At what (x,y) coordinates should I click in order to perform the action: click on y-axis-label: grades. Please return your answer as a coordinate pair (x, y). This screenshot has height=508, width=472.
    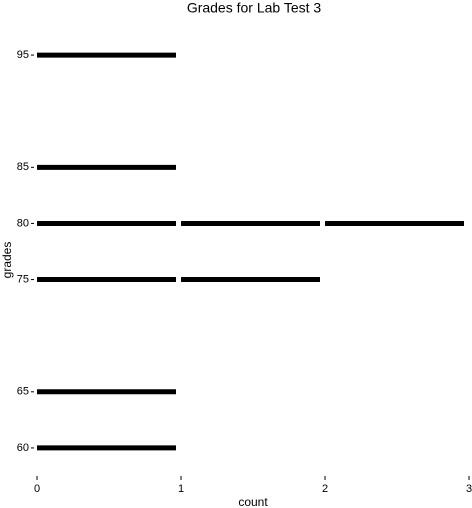
    Looking at the image, I should click on (7, 260).